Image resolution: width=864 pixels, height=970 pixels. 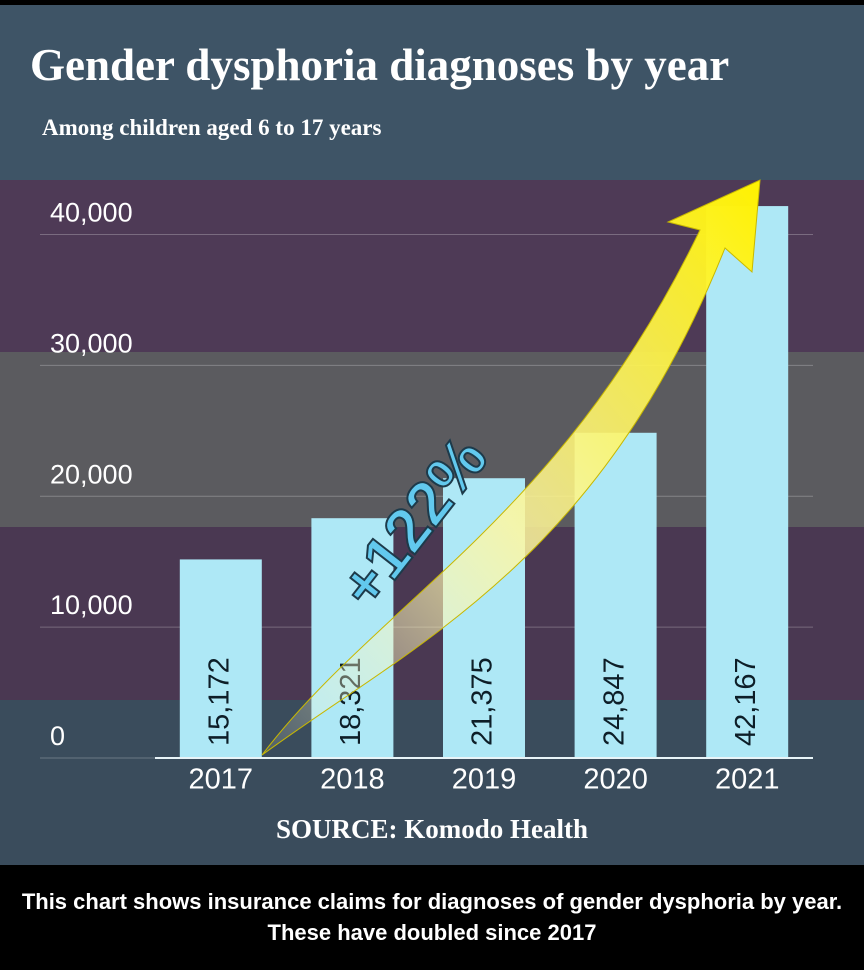 I want to click on chart-subtitle: Among children aged 6 to 17 years, so click(x=212, y=127).